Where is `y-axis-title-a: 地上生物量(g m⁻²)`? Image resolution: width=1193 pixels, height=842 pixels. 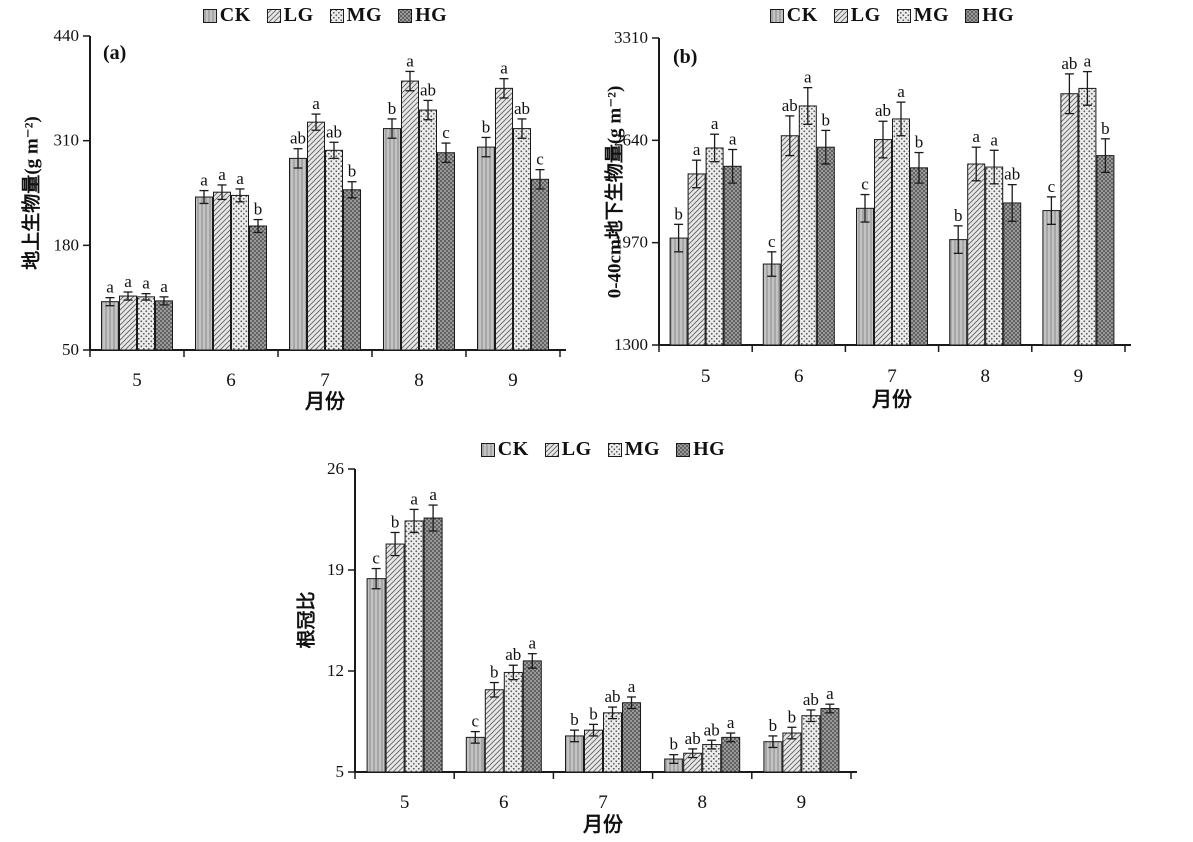
y-axis-title-a: 地上生物量(g m⁻²) is located at coordinates (32, 193).